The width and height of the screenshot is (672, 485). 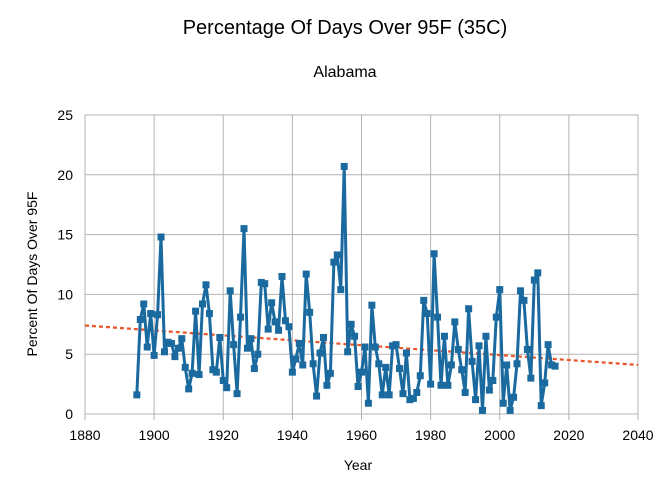 I want to click on y-tick-label: 15, so click(x=65, y=235).